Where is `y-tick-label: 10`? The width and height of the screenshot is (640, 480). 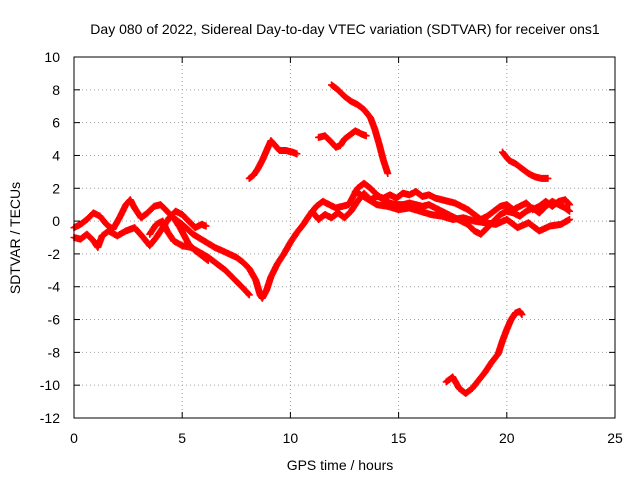
y-tick-label: 10 is located at coordinates (52, 57).